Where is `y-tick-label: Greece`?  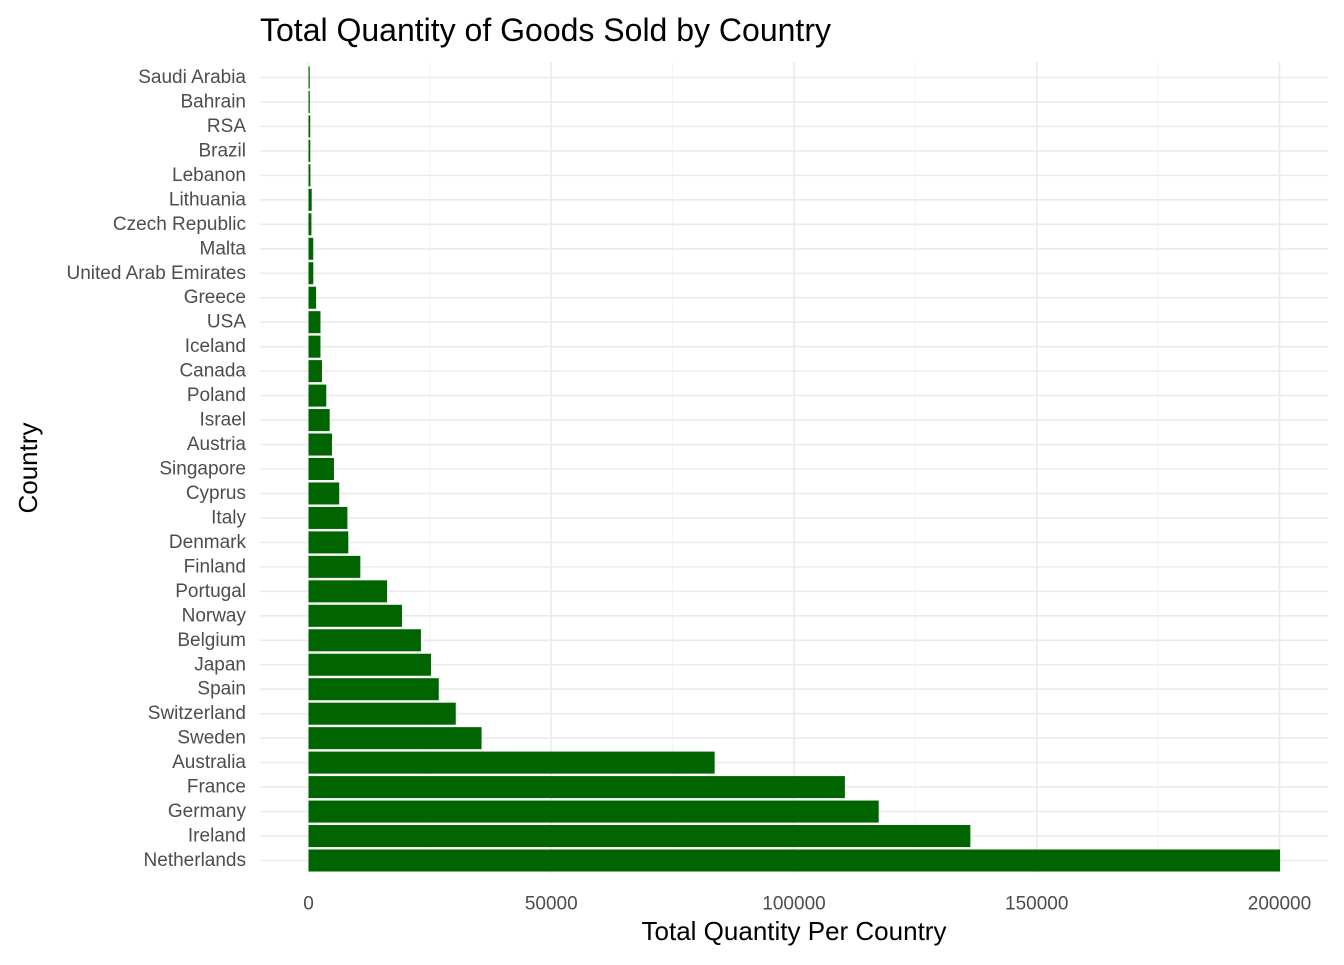
y-tick-label: Greece is located at coordinates (215, 297).